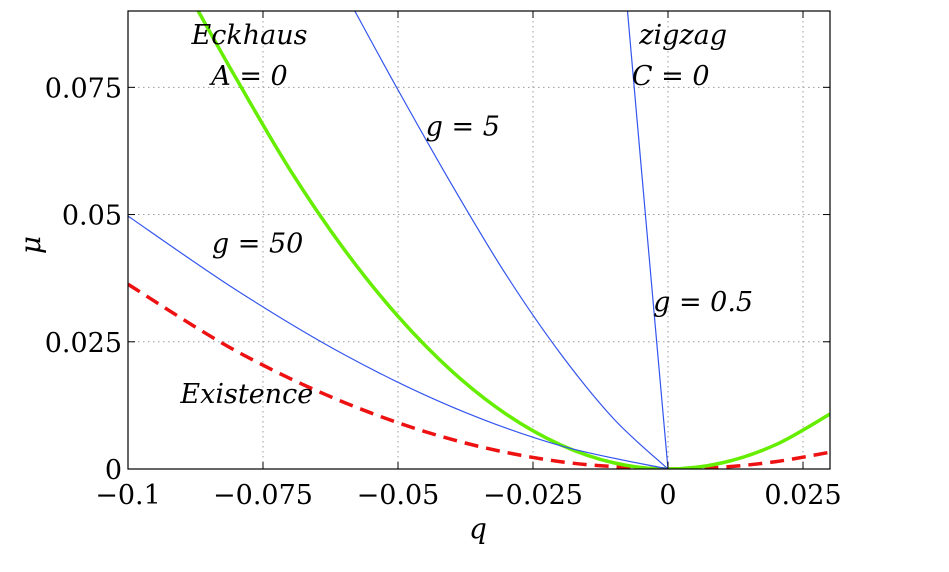  What do you see at coordinates (83, 88) in the screenshot?
I see `y-tick-label: 0.075` at bounding box center [83, 88].